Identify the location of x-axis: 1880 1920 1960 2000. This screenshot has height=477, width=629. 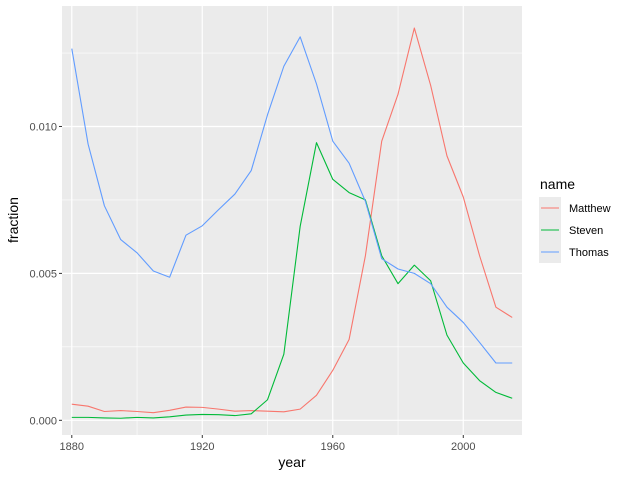
(268, 444).